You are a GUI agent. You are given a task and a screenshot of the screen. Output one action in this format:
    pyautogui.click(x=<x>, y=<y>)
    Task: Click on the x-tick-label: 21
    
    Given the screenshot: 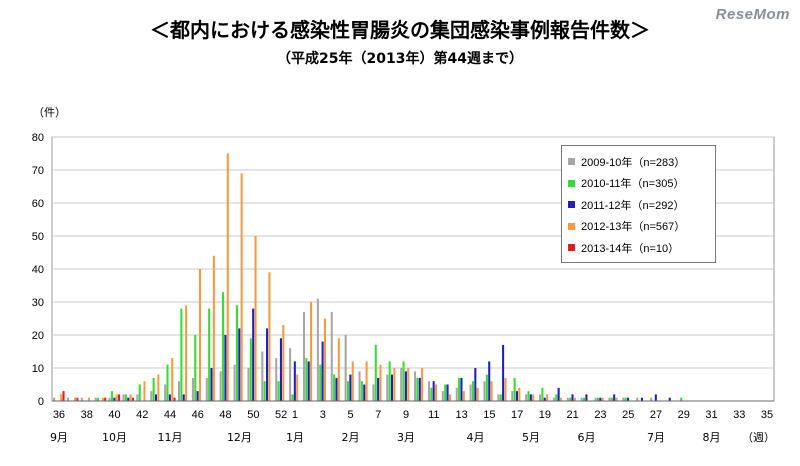 What is the action you would take?
    pyautogui.click(x=573, y=415)
    